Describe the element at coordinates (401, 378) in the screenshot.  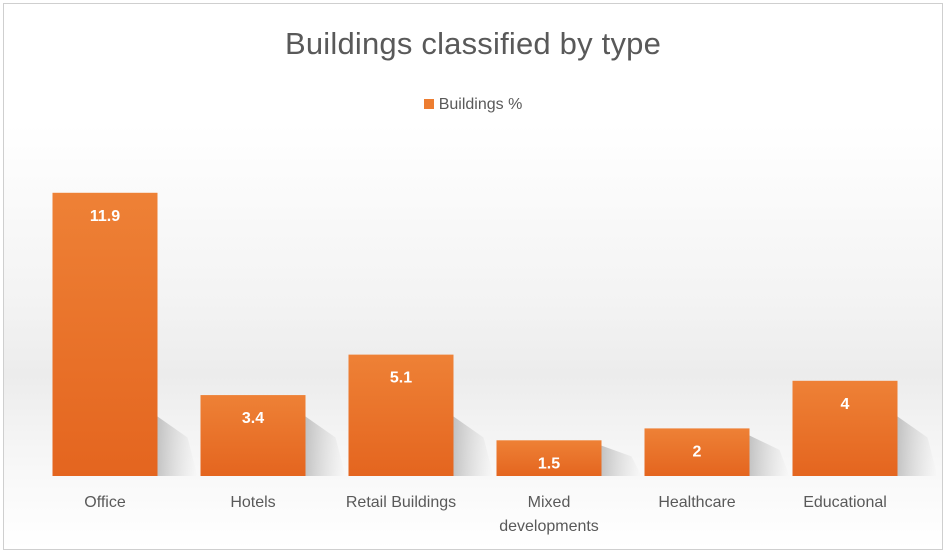
I see `data-label: 5.1` at that location.